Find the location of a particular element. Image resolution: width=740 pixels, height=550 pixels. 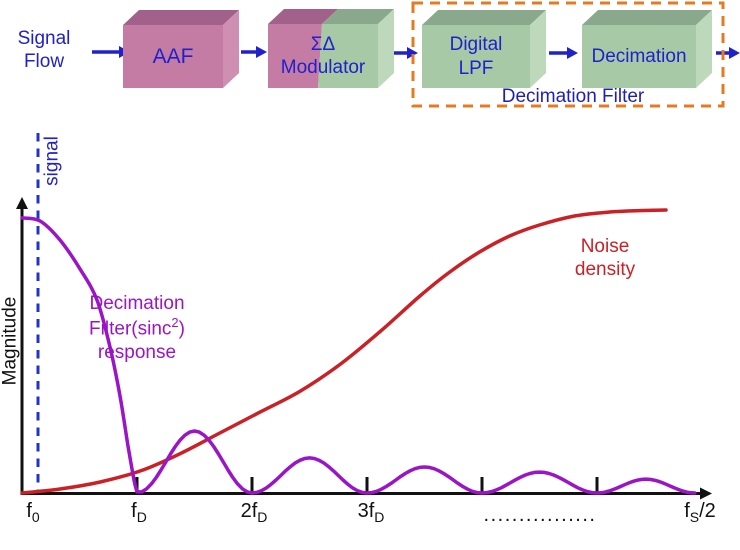

x-label-fd: fD is located at coordinates (139, 512).